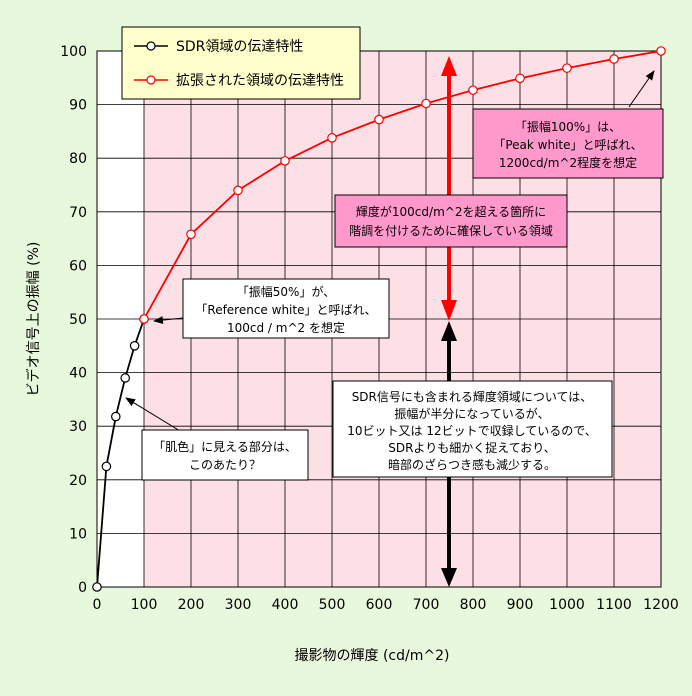 This screenshot has width=692, height=696. What do you see at coordinates (82, 588) in the screenshot?
I see `y-tick-label-0: 0` at bounding box center [82, 588].